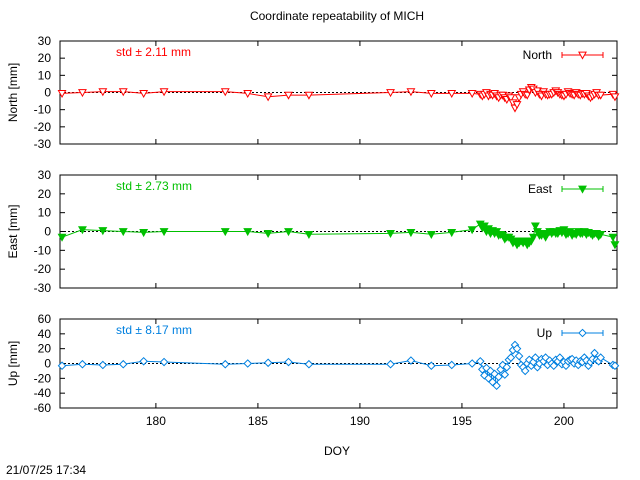 The image size is (640, 480). What do you see at coordinates (43, 288) in the screenshot?
I see `east-ytick-label: -30` at bounding box center [43, 288].